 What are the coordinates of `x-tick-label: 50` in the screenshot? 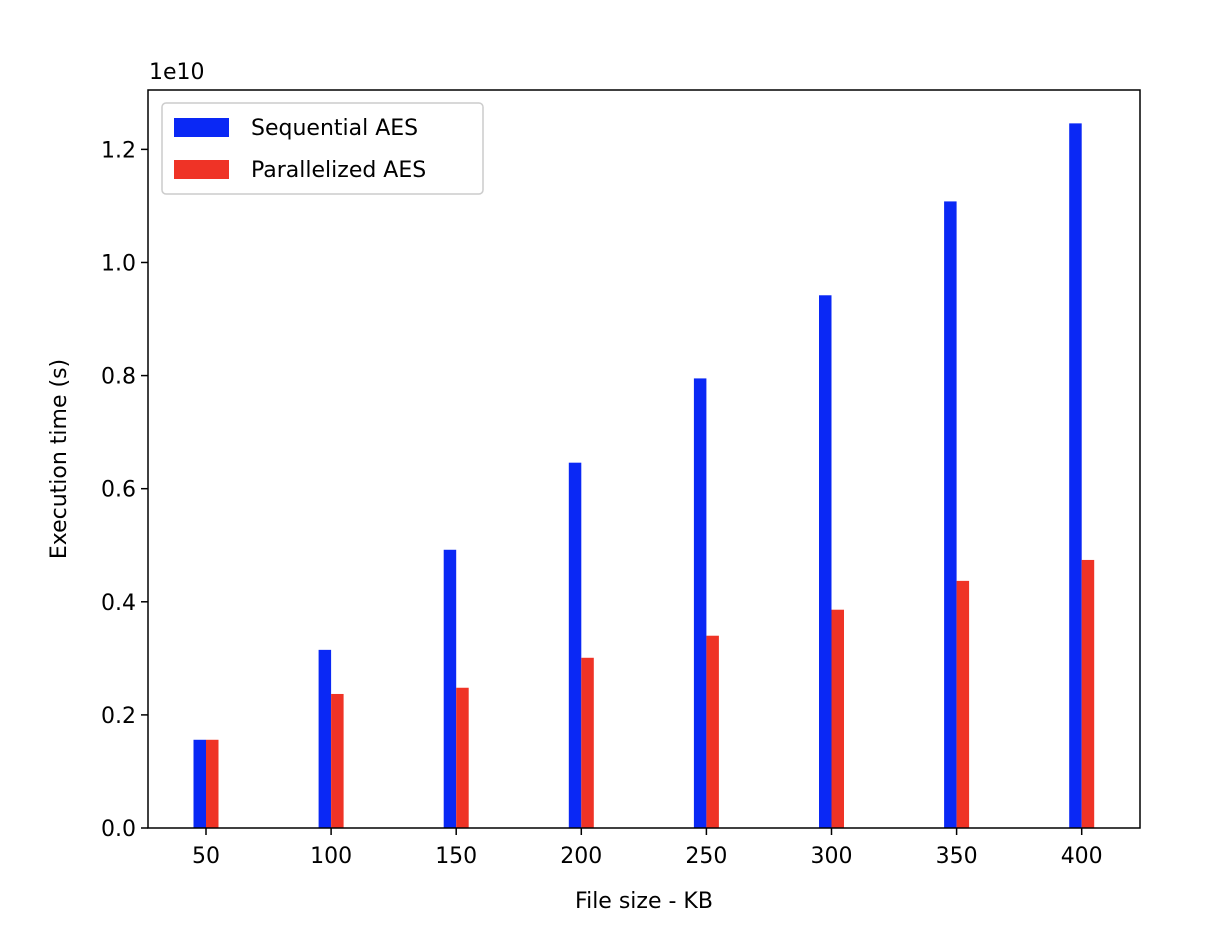 It's located at (206, 856).